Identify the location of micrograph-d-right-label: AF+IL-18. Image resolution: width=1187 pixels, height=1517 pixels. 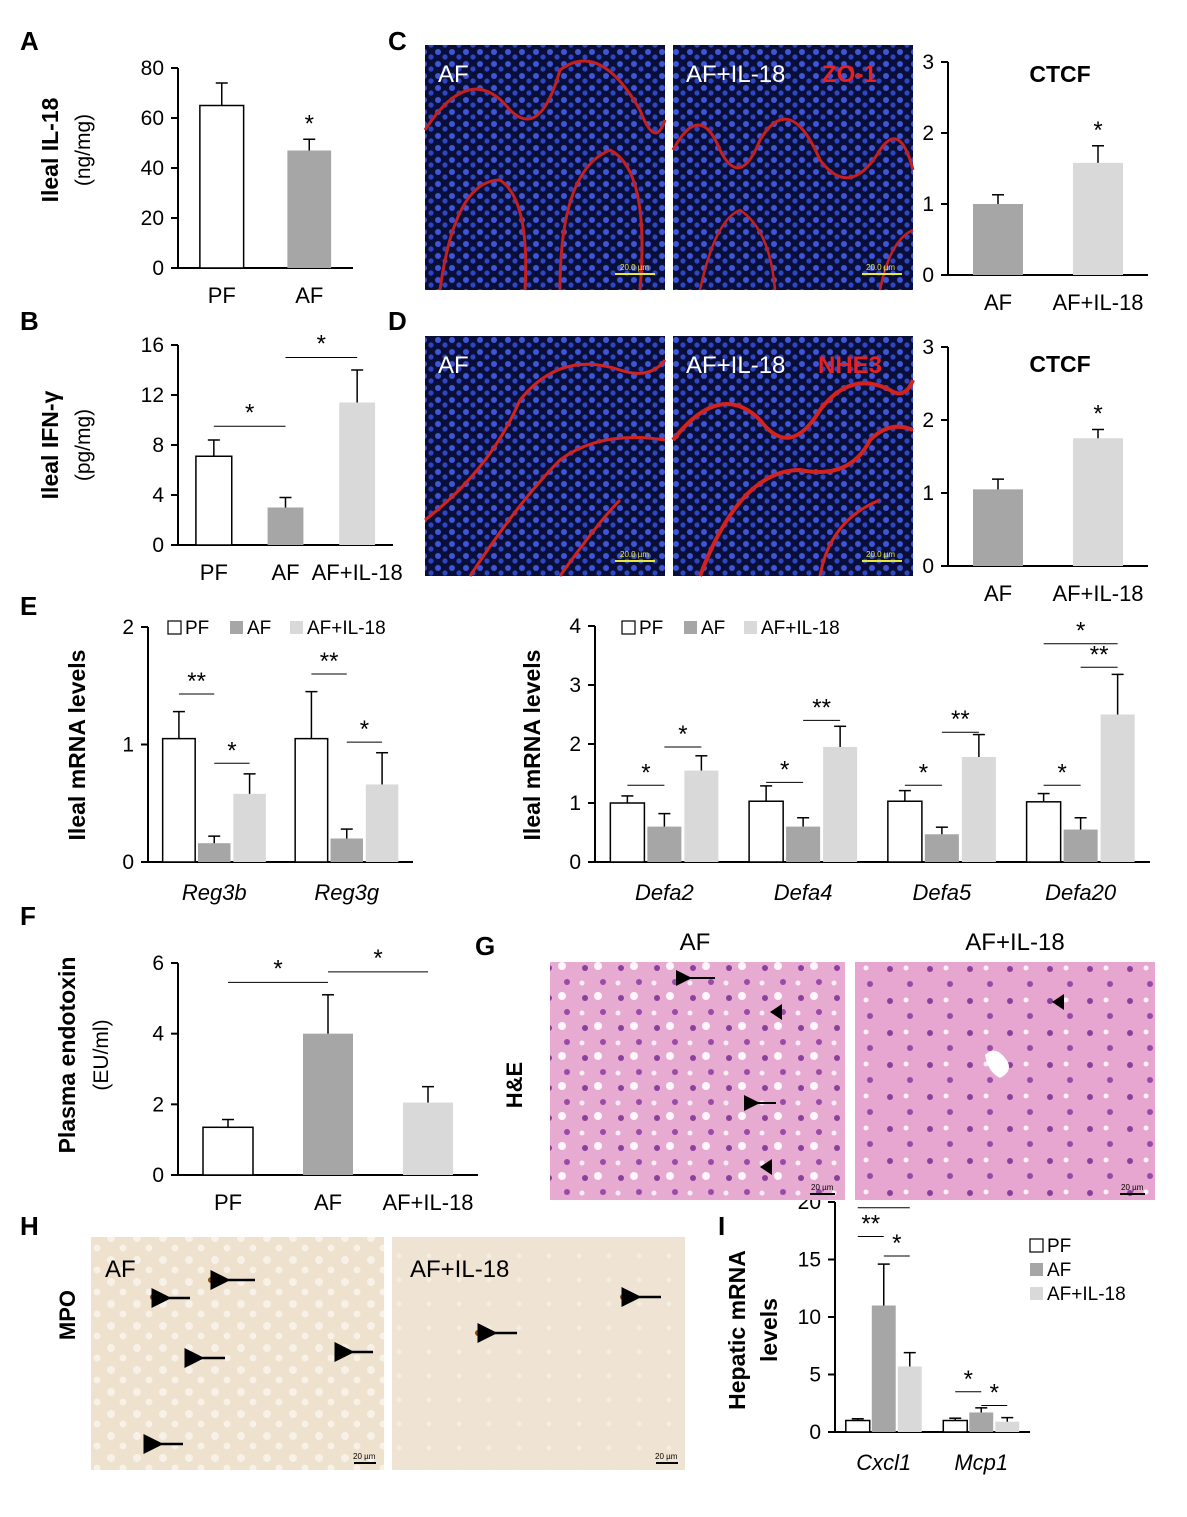
(735, 365).